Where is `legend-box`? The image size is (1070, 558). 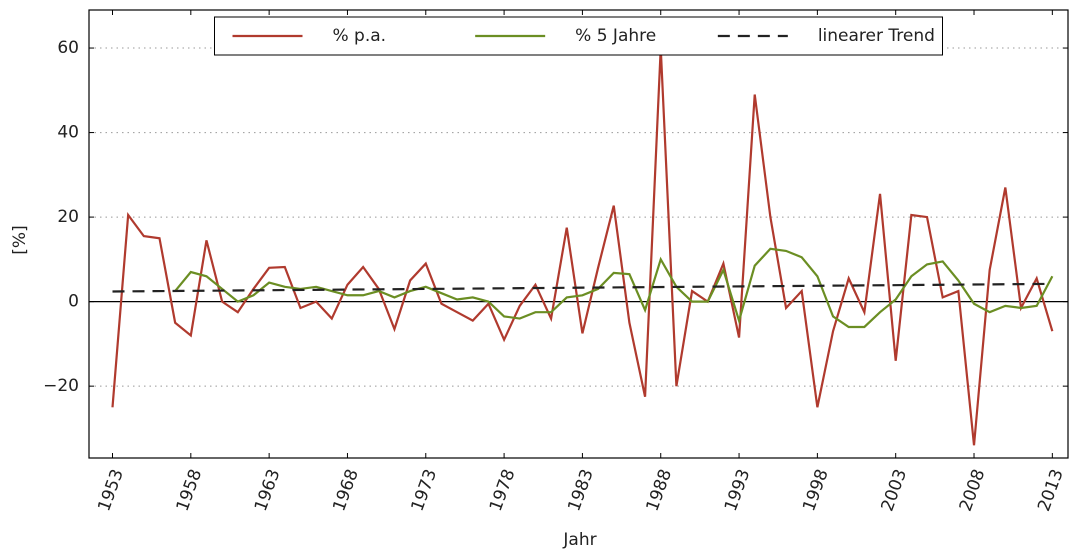 legend-box is located at coordinates (578, 36).